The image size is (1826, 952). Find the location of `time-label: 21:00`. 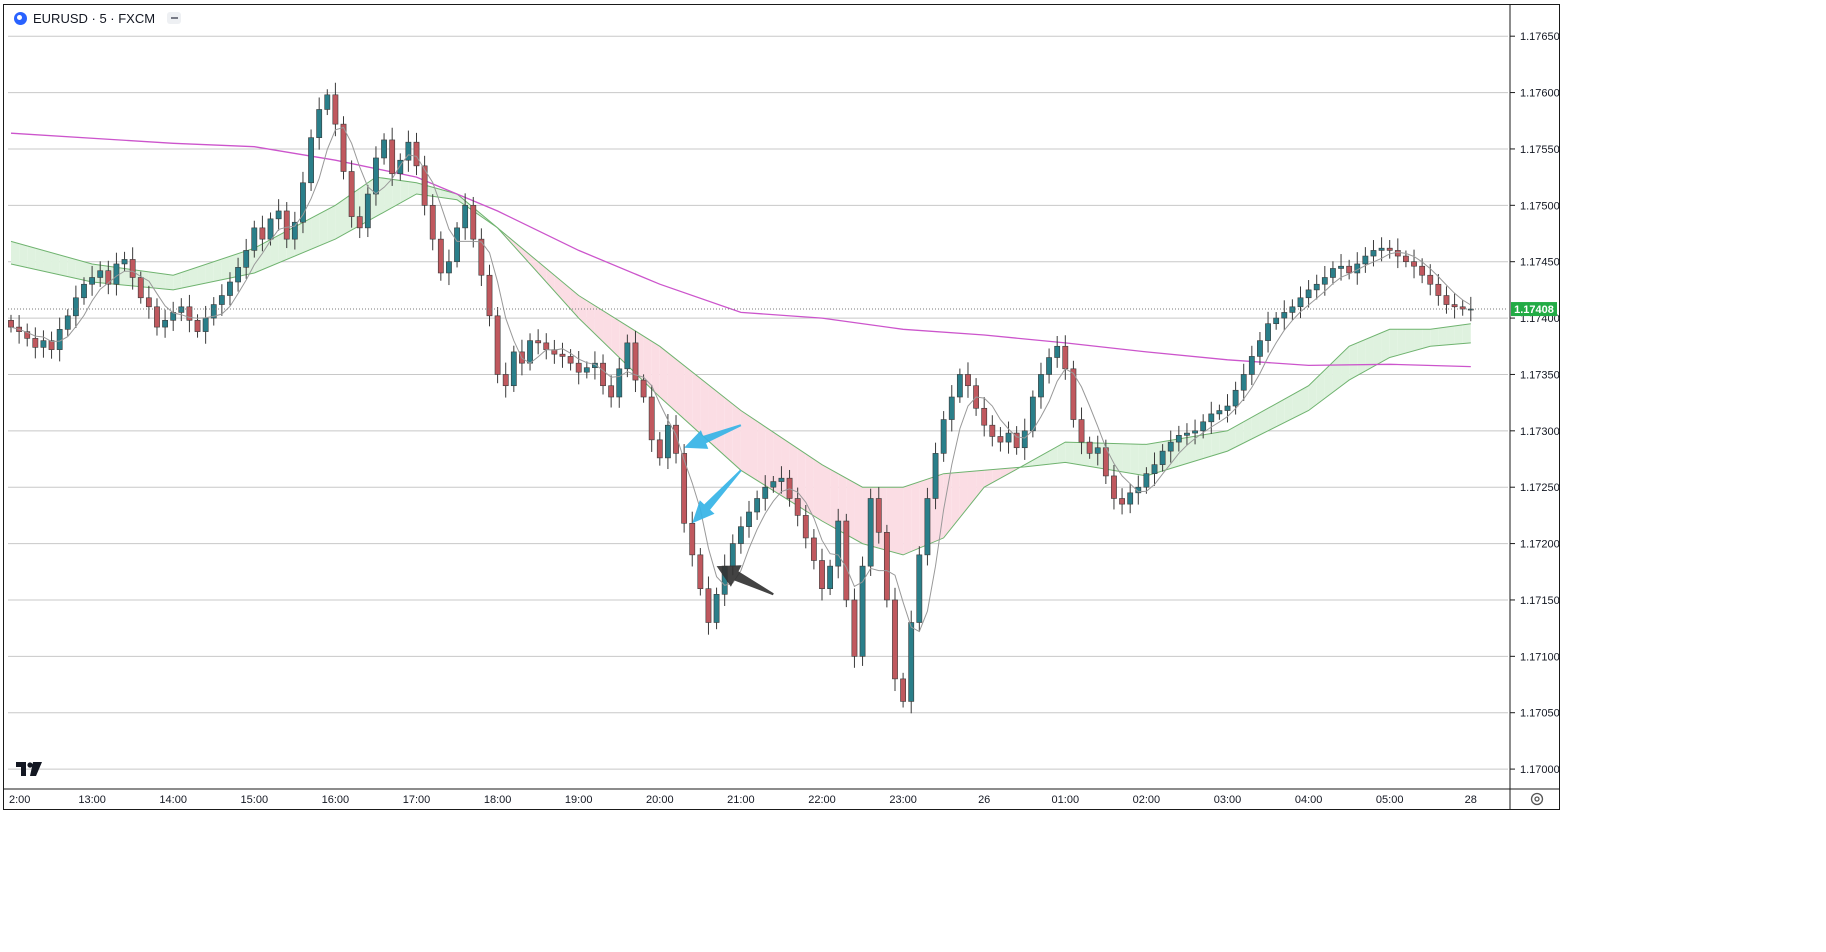

time-label: 21:00 is located at coordinates (741, 800).